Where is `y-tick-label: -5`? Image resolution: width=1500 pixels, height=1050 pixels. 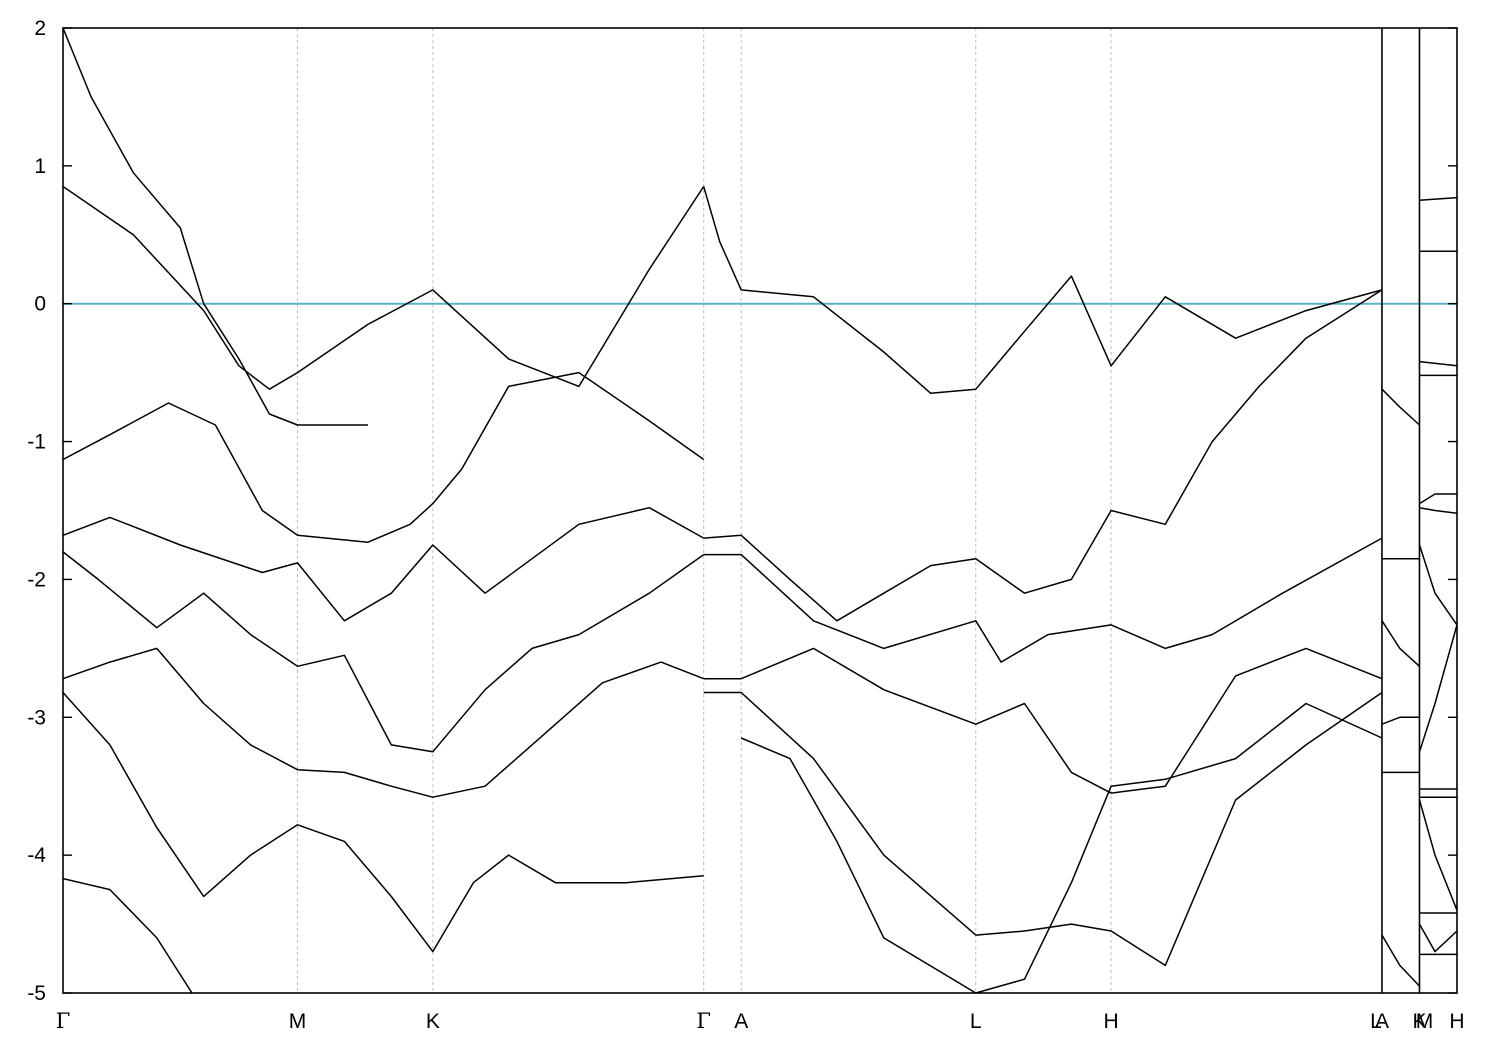
y-tick-label: -5 is located at coordinates (36, 993).